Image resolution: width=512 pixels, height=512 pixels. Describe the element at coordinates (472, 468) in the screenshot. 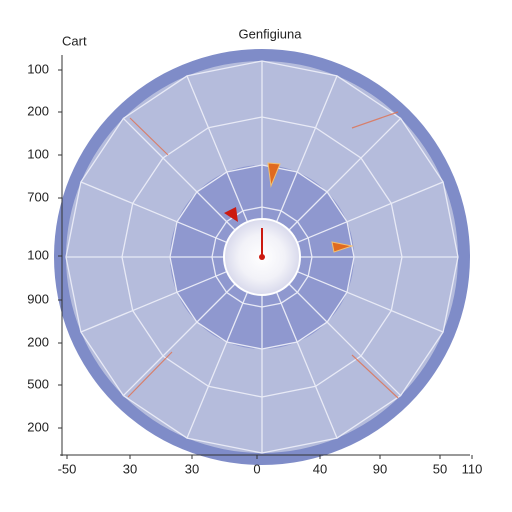

I see `x-tick-label: 110` at that location.